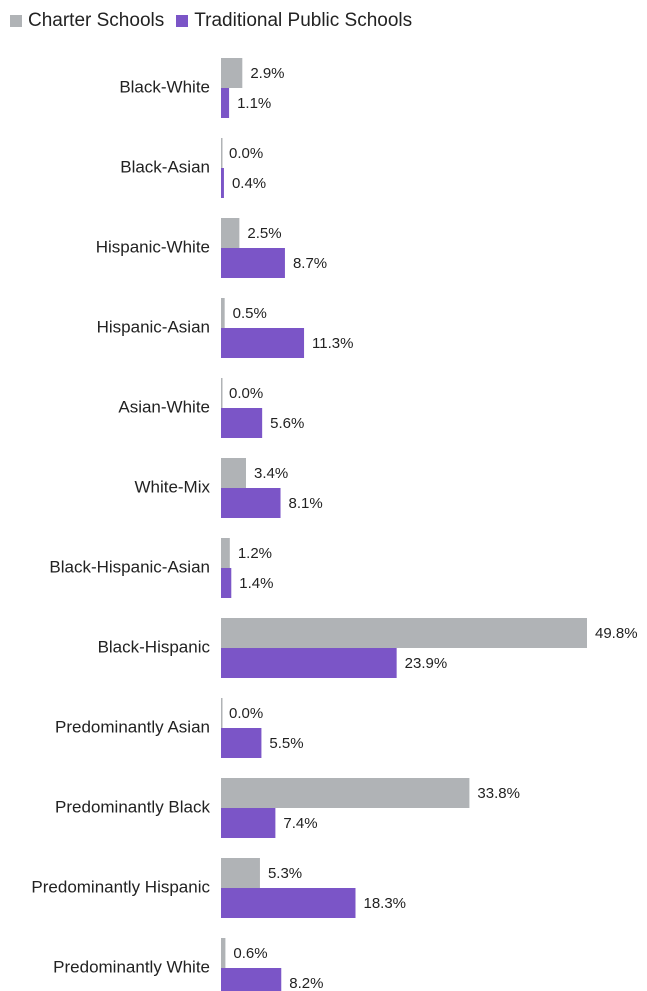 This screenshot has height=991, width=647. I want to click on bar-charter-predominantly-hispanic, so click(240, 873).